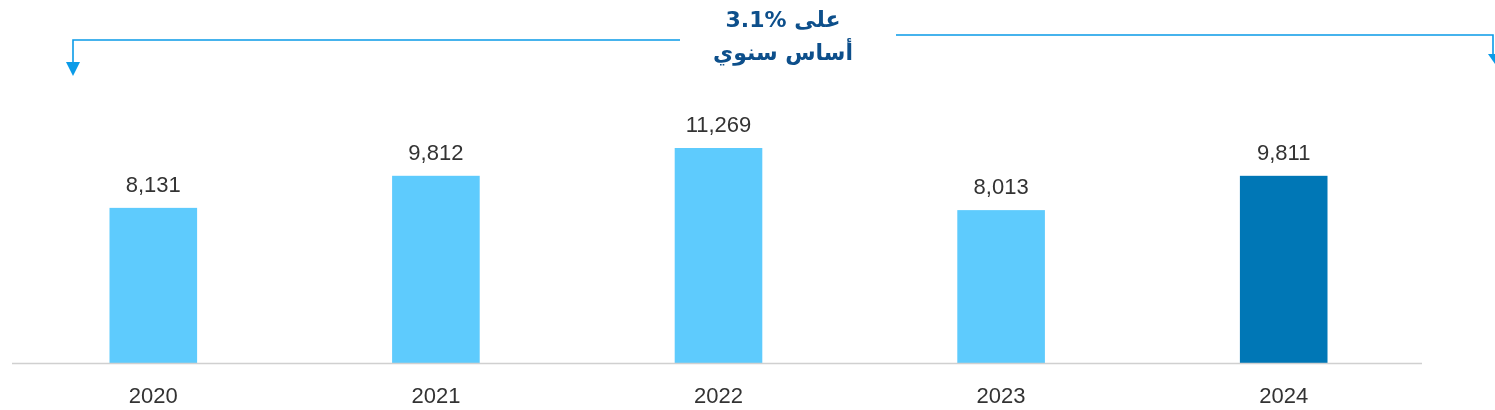  I want to click on data-label: 9,812, so click(436, 152).